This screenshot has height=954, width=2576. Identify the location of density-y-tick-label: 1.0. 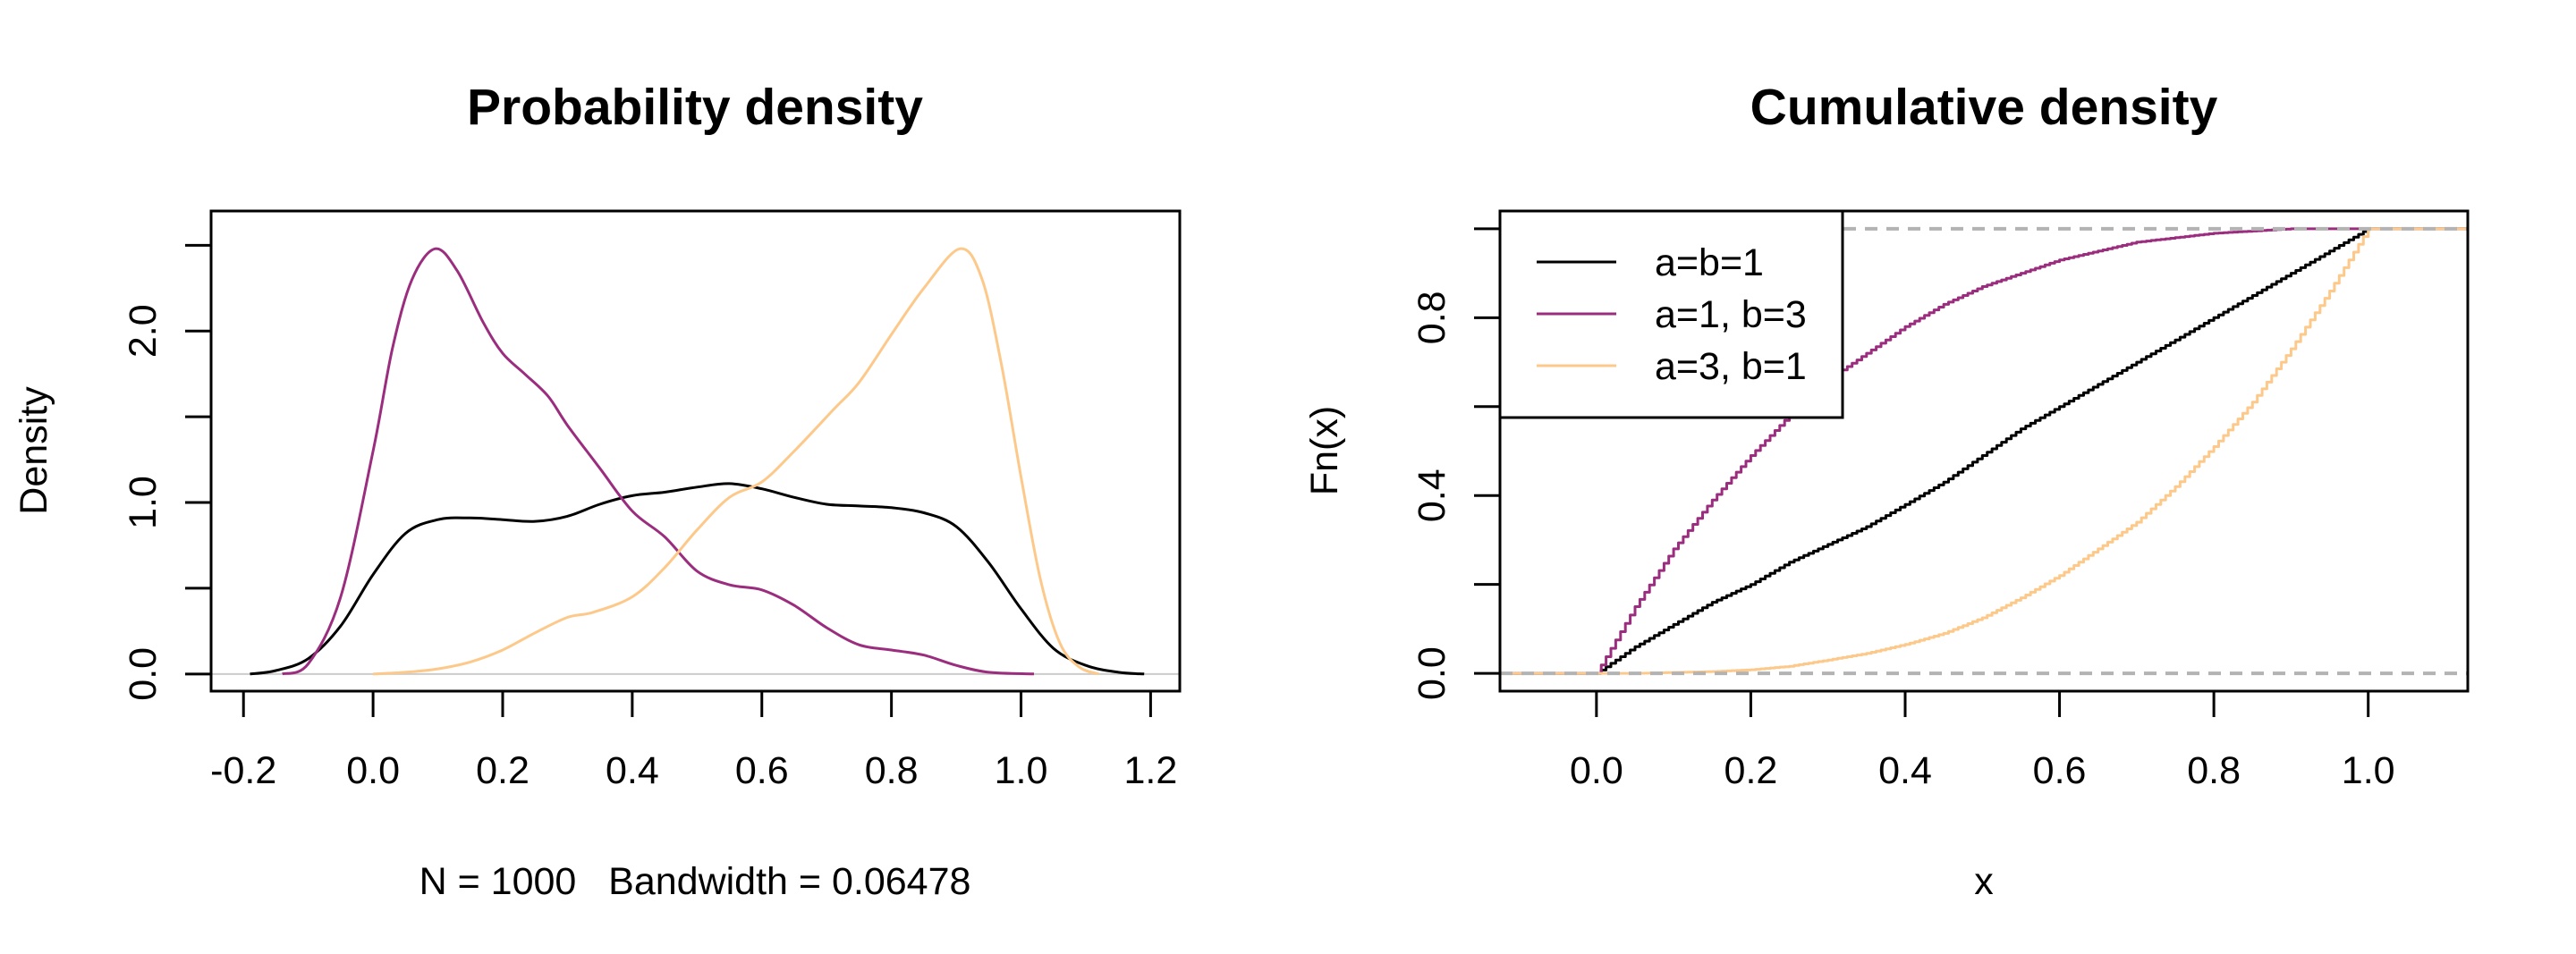
(143, 502).